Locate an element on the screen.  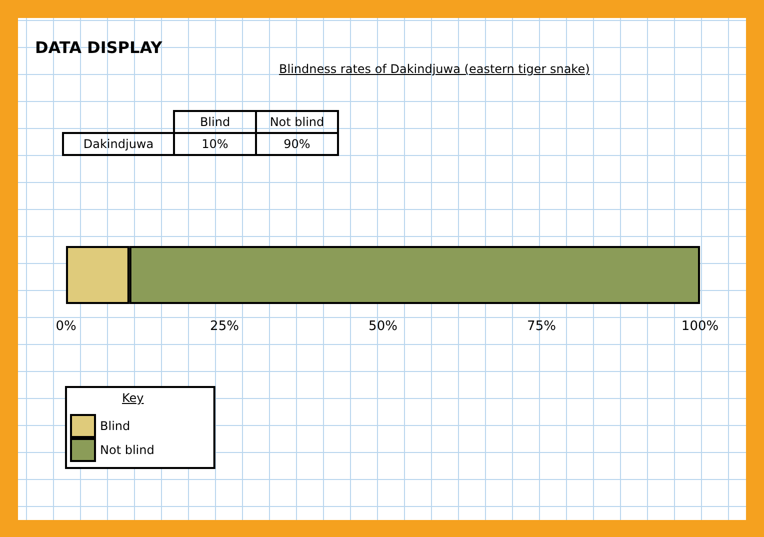
x-tick-label: 50% is located at coordinates (383, 326).